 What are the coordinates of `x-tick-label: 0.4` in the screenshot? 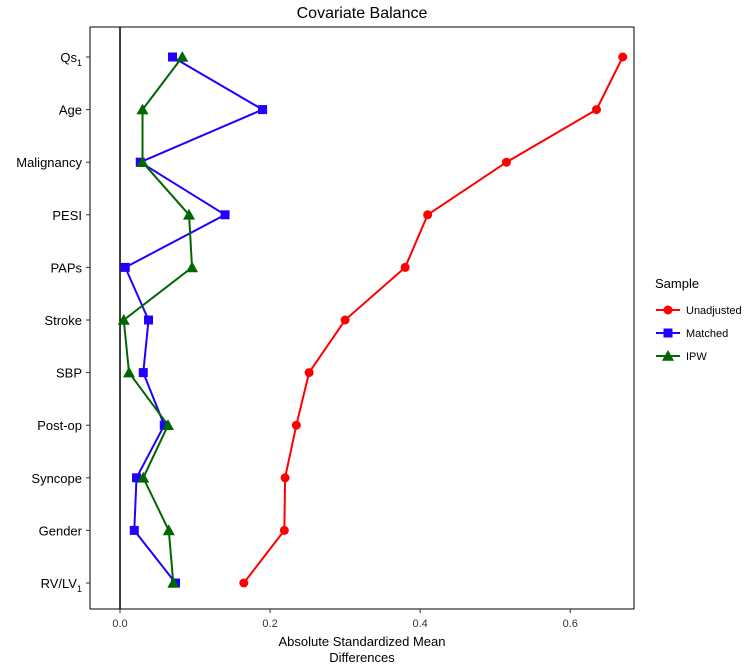 It's located at (420, 624).